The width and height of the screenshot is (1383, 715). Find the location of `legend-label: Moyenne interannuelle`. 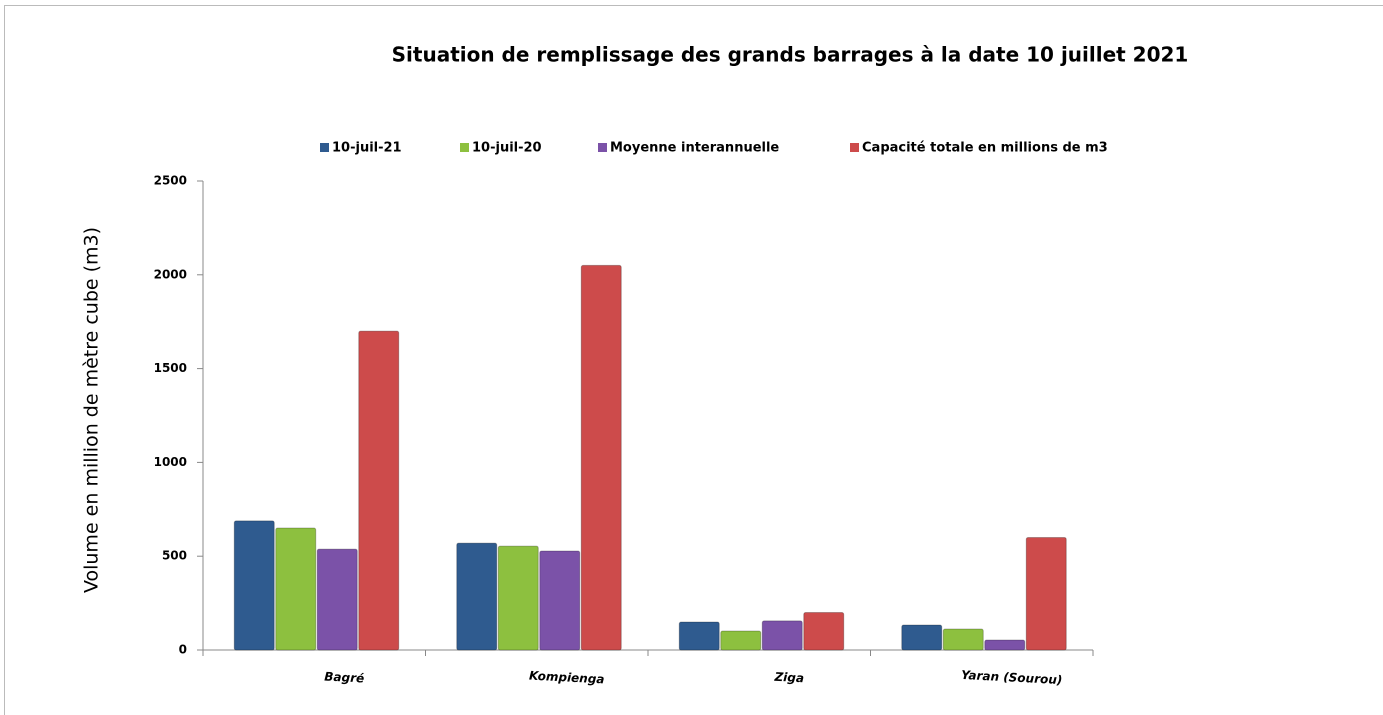

legend-label: Moyenne interannuelle is located at coordinates (694, 148).